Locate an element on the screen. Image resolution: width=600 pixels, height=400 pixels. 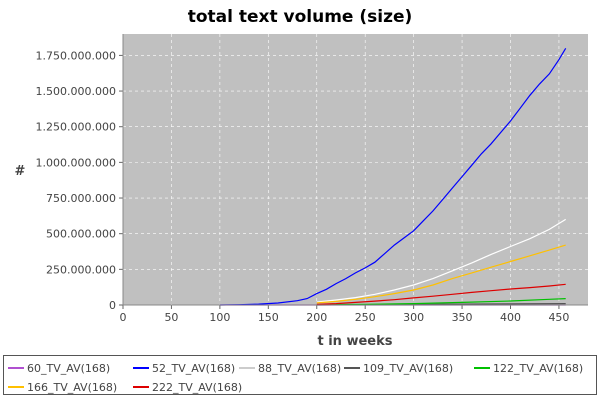
legend-item: 122_TV_AV(168) is located at coordinates (528, 368).